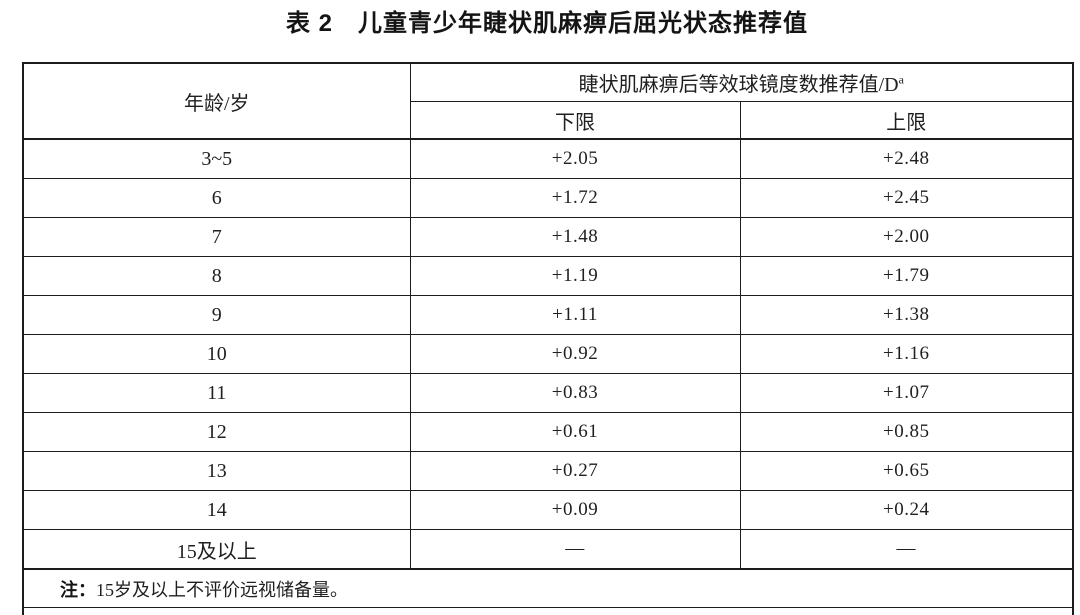  I want to click on age-cell: 6, so click(216, 198).